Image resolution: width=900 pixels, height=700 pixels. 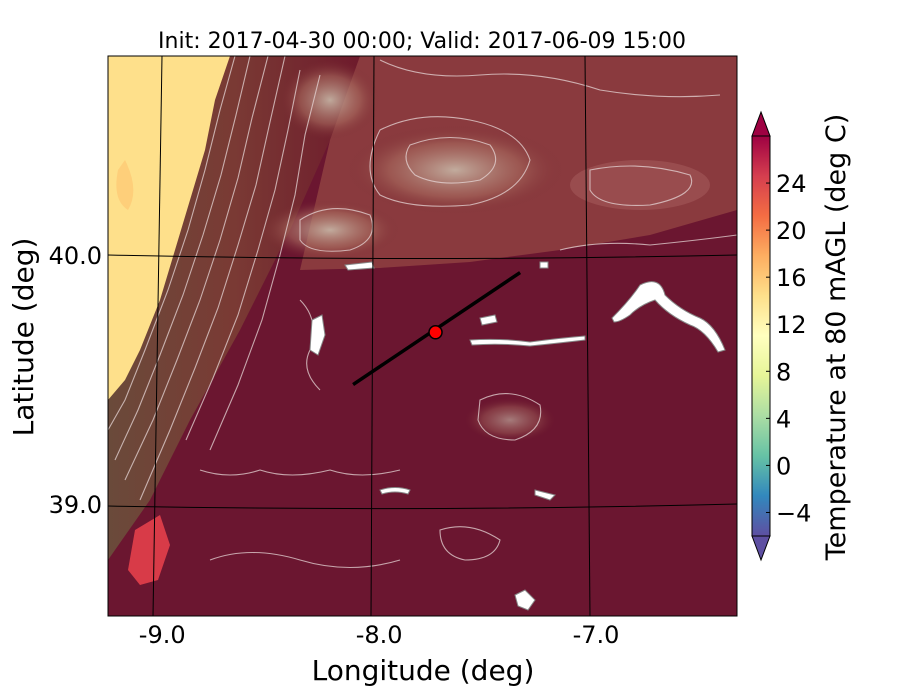 I want to click on coastal-hotspot, so click(x=149, y=550).